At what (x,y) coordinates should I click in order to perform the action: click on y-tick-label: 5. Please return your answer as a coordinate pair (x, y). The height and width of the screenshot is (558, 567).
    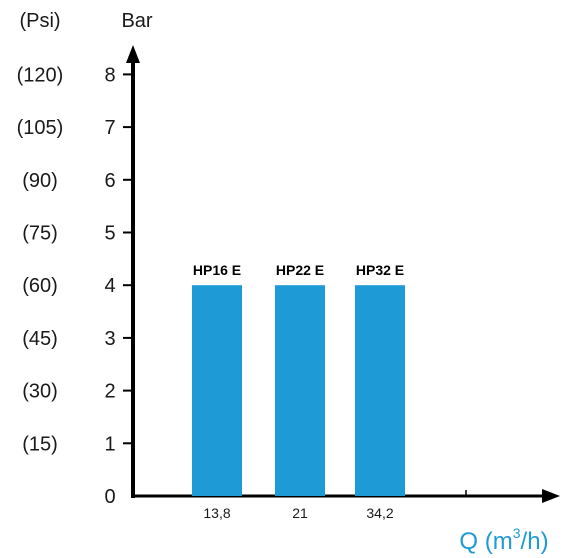
    Looking at the image, I should click on (109, 234).